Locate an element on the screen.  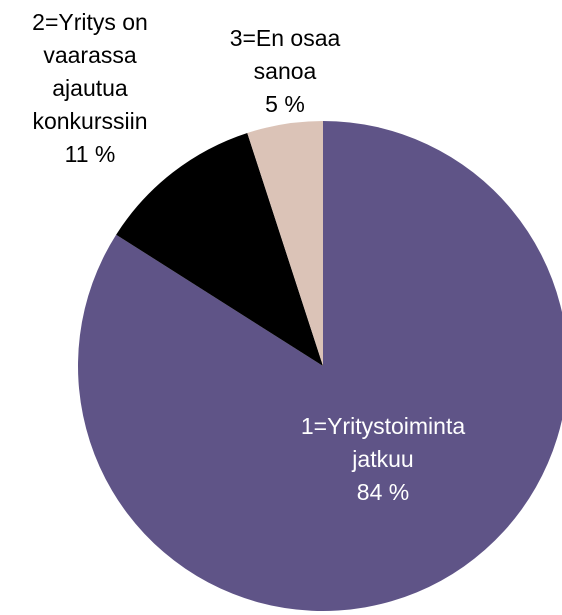
category-label: 1=Yritystoiminta jatkuu is located at coordinates (383, 442).